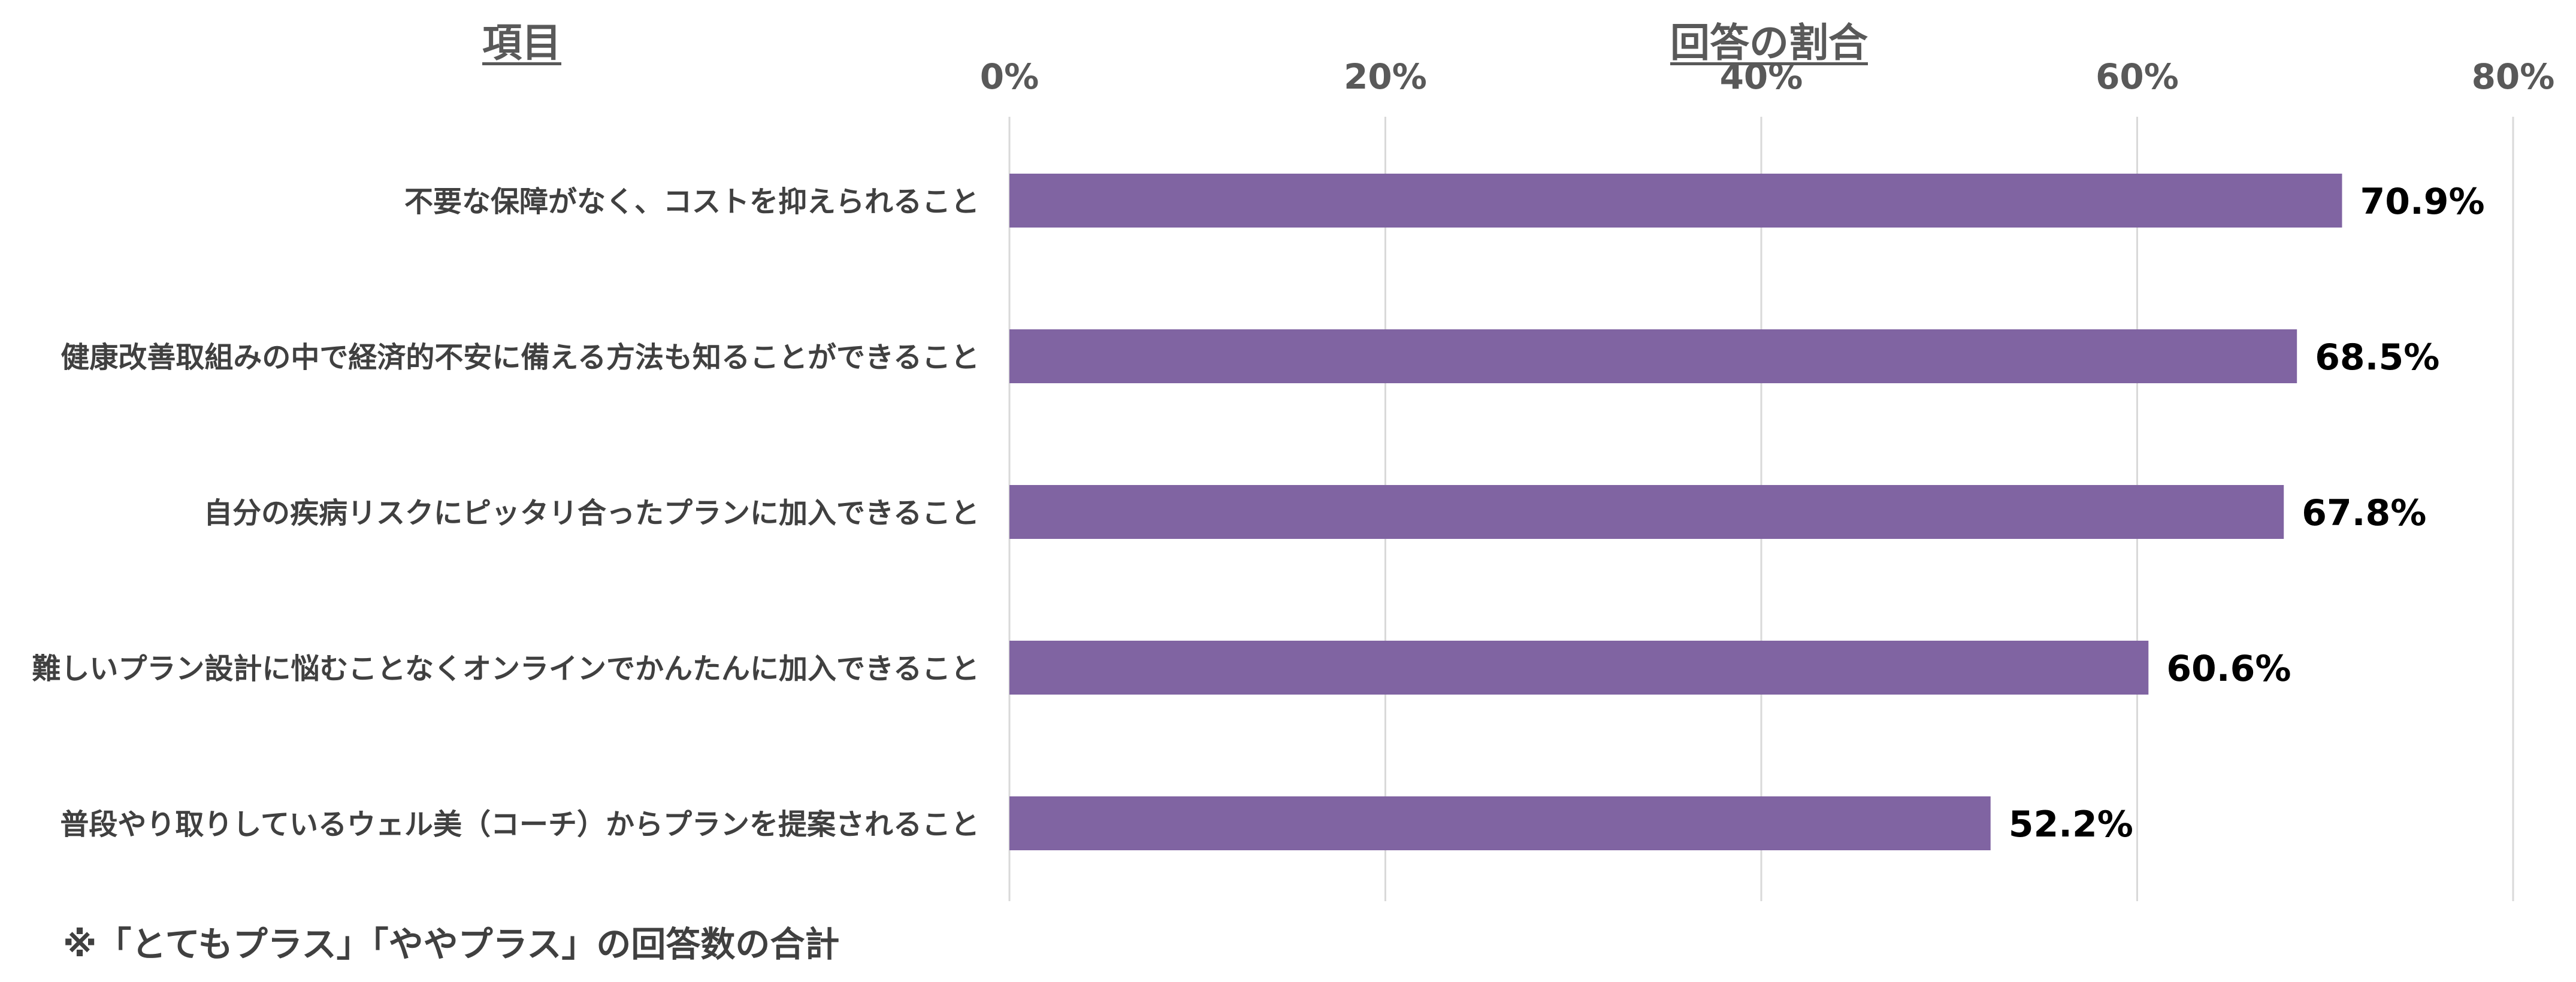 The image size is (2576, 982). Describe the element at coordinates (2364, 513) in the screenshot. I see `data-label: 67.8%` at that location.